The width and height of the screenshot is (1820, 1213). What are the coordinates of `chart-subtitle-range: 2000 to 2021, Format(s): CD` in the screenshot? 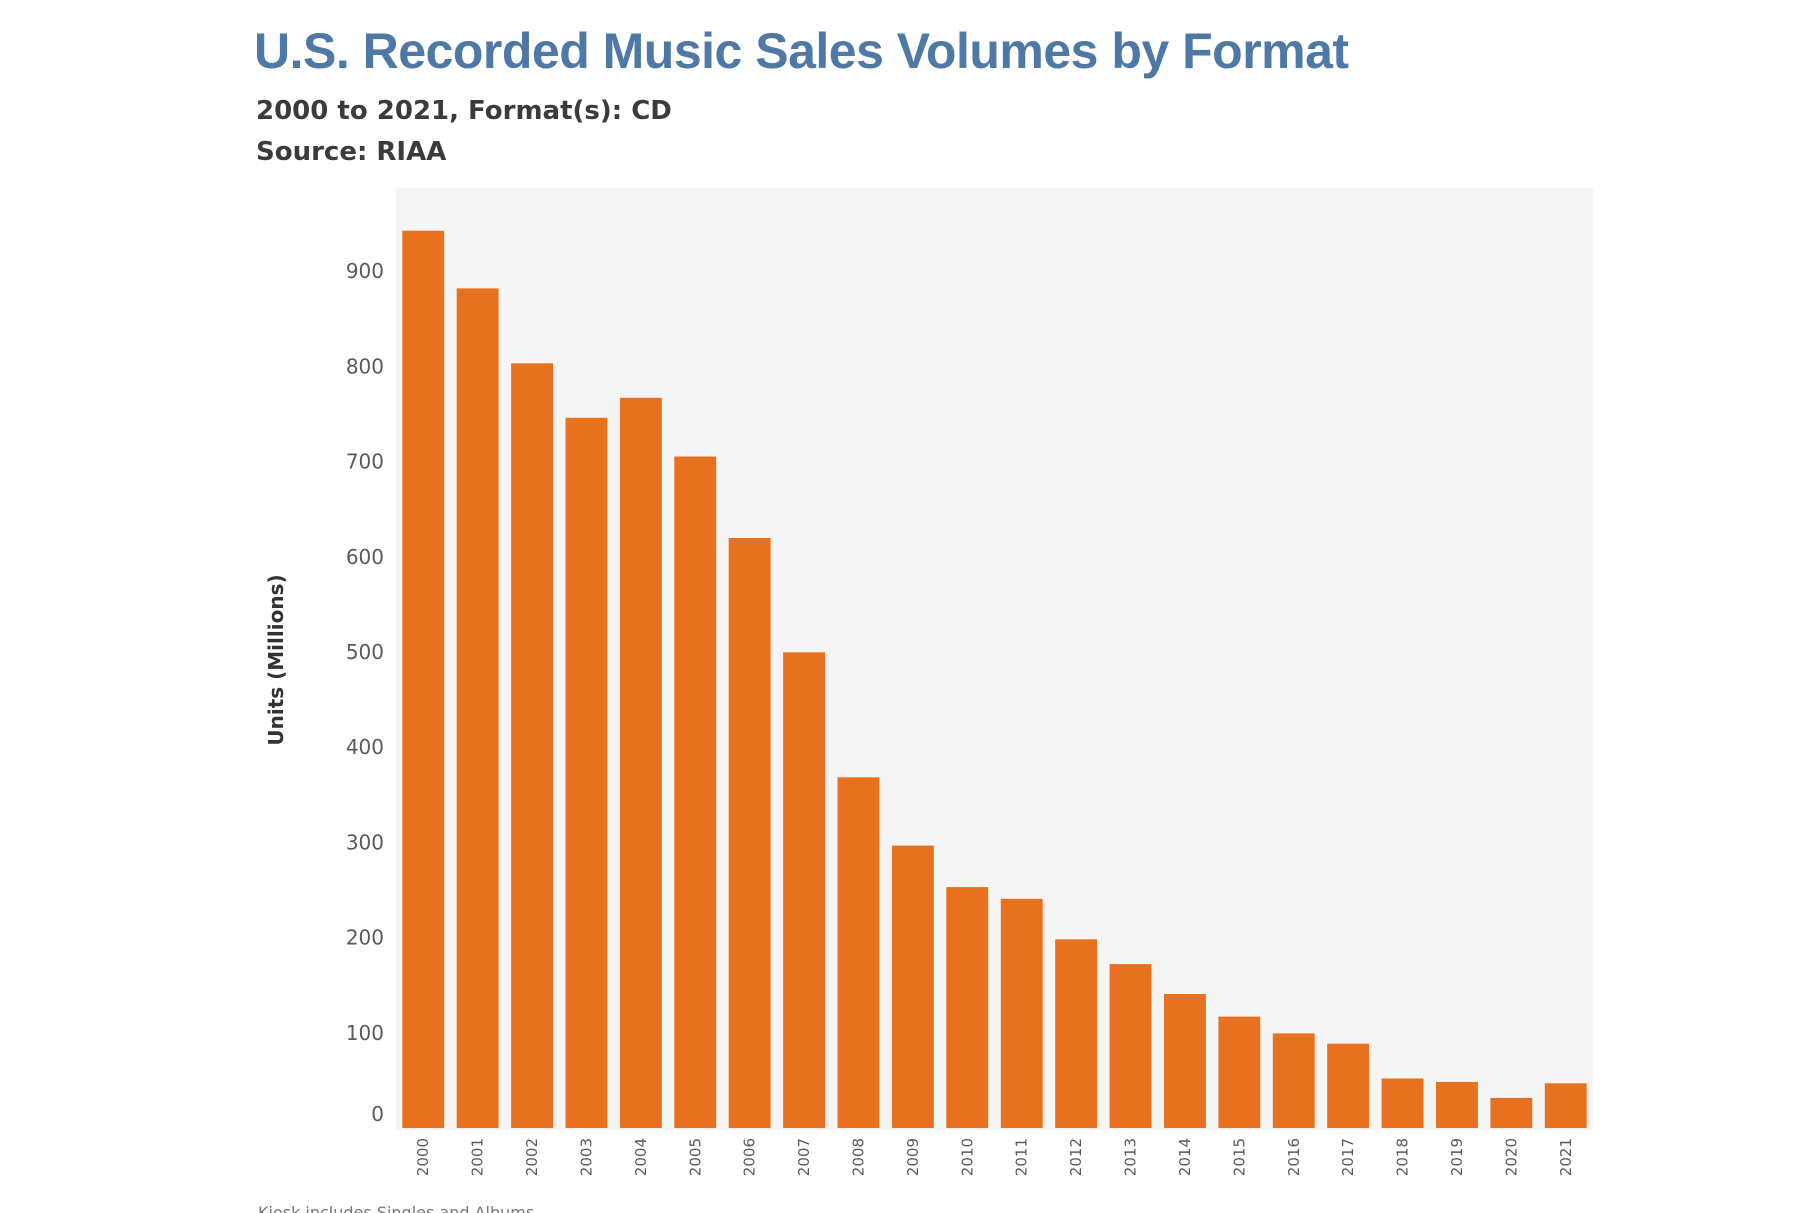 It's located at (464, 111).